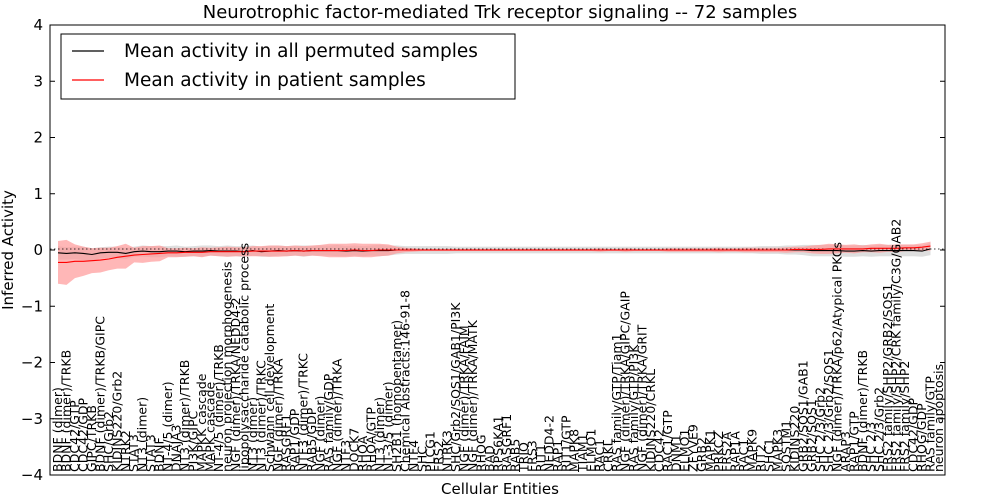 This screenshot has height=500, width=1000. What do you see at coordinates (709, 450) in the screenshot?
I see `category-label: MAPK1` at bounding box center [709, 450].